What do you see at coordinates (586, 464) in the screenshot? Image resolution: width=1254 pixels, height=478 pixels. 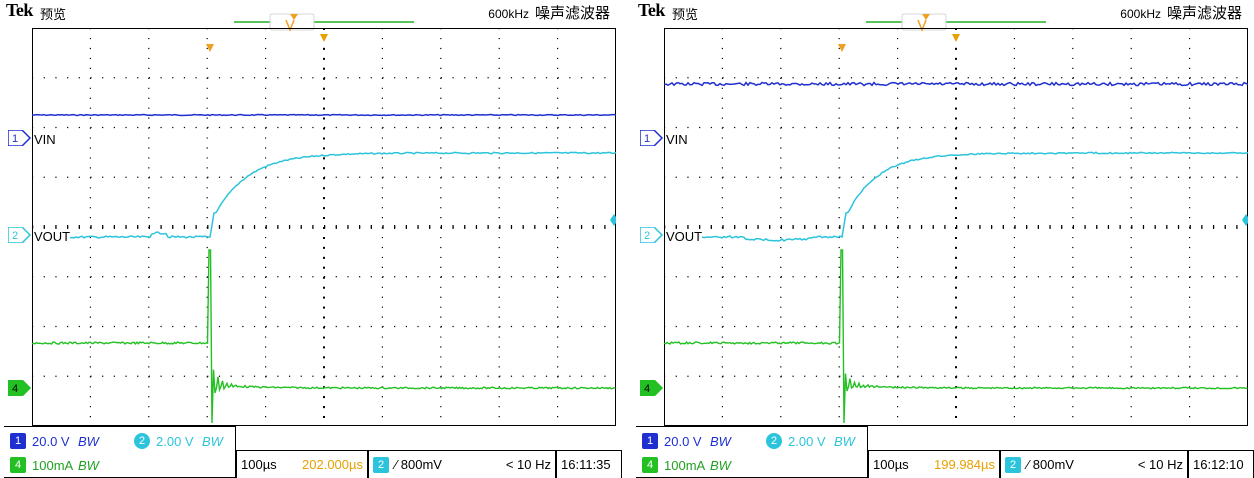 I see `clock-time: 16:11:35` at bounding box center [586, 464].